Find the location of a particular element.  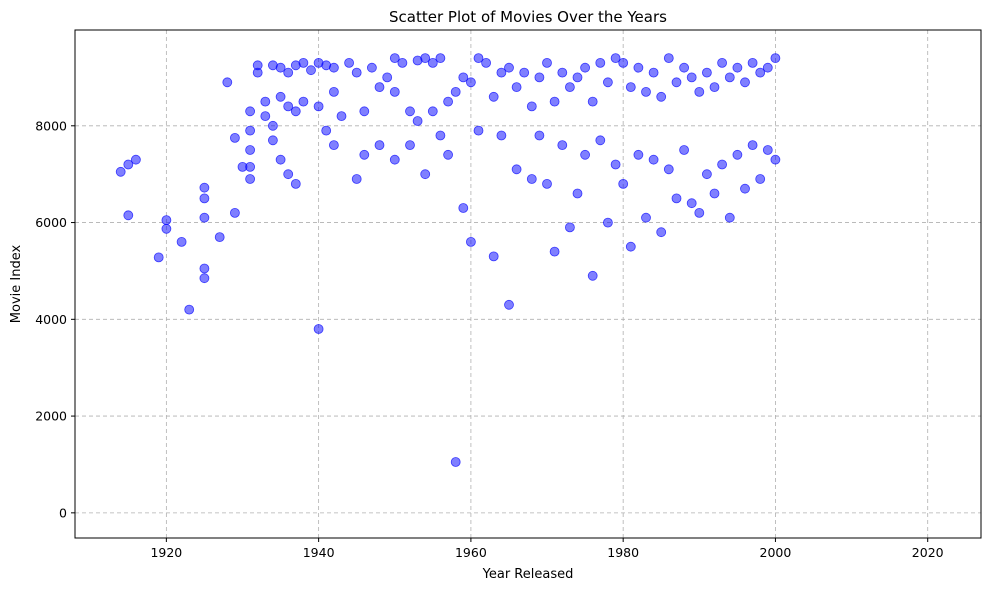

y-tick-label: 8000 is located at coordinates (51, 125).